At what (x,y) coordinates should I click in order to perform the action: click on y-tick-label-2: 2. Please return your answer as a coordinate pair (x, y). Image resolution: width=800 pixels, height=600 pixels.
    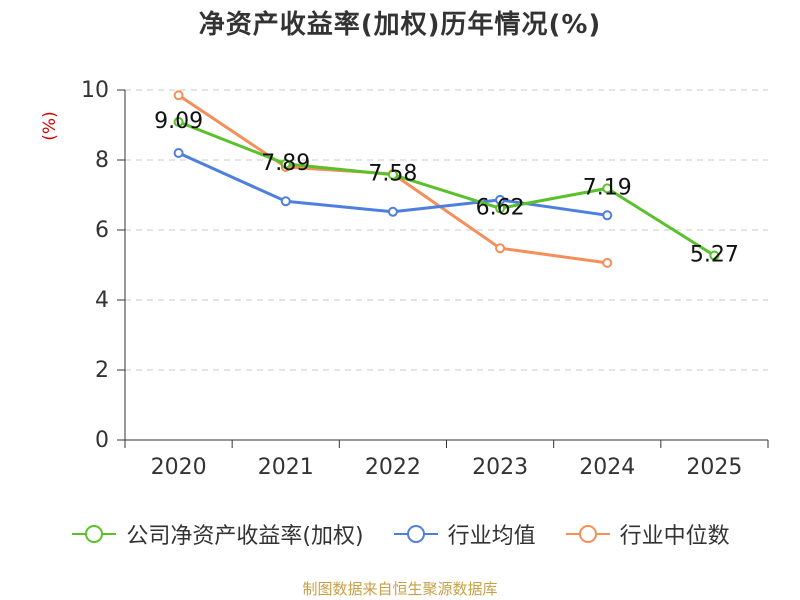
    Looking at the image, I should click on (102, 370).